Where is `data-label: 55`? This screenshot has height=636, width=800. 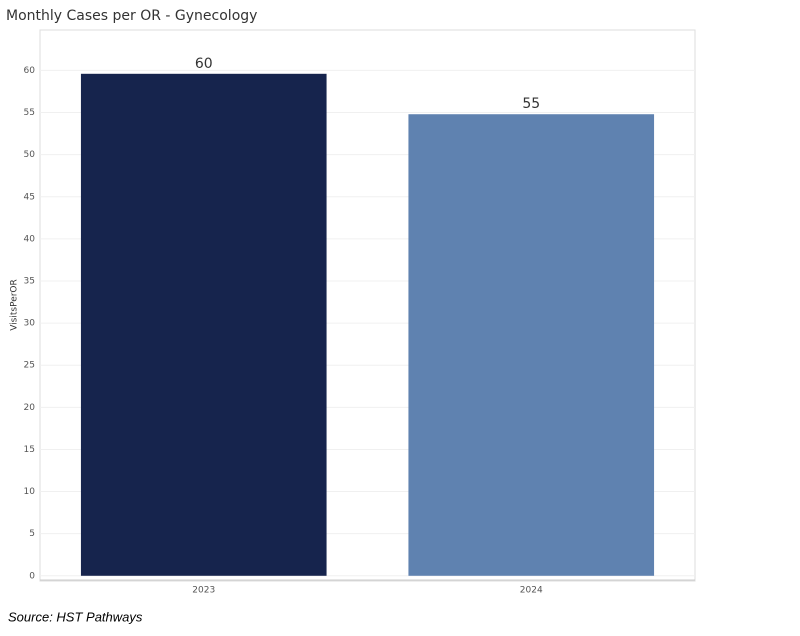
data-label: 55 is located at coordinates (531, 104).